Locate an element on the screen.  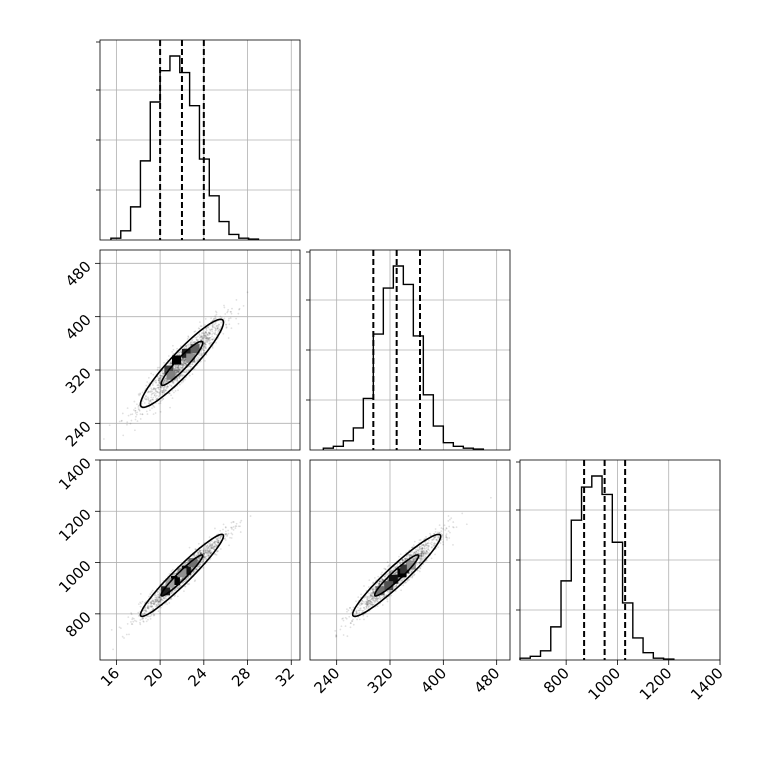
y-tick-label: 320 is located at coordinates (78, 380).